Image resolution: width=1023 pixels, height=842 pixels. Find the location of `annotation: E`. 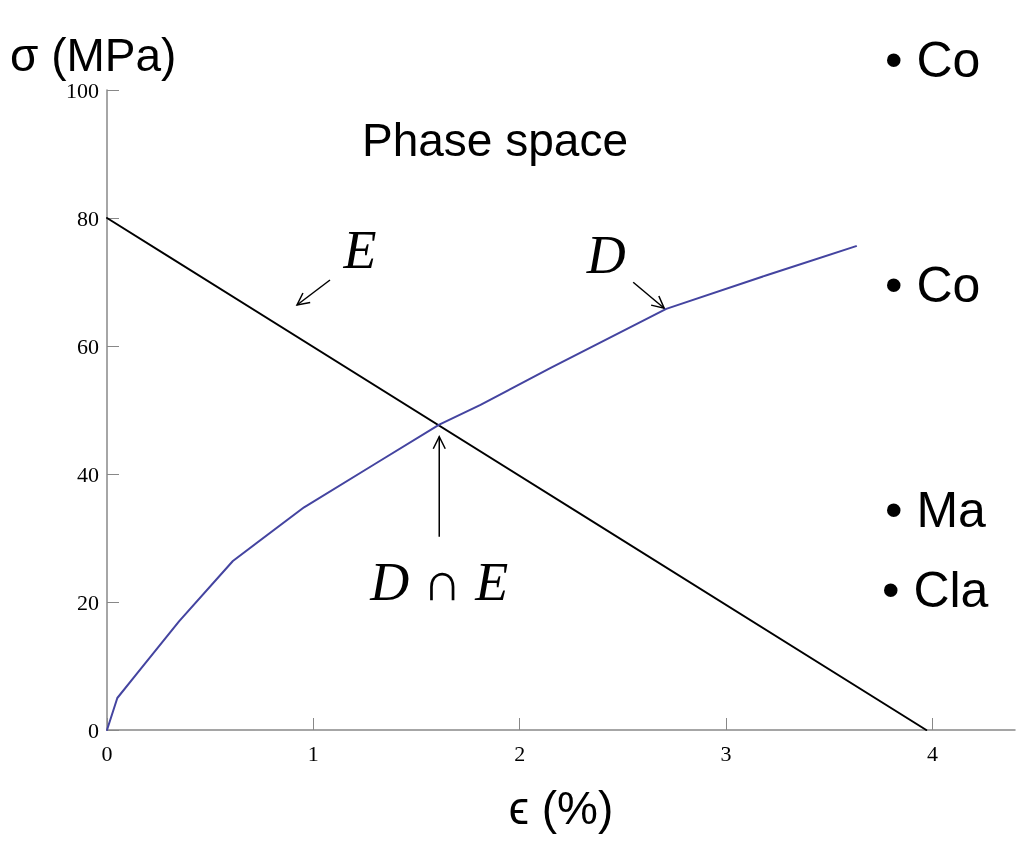

annotation: E is located at coordinates (359, 250).